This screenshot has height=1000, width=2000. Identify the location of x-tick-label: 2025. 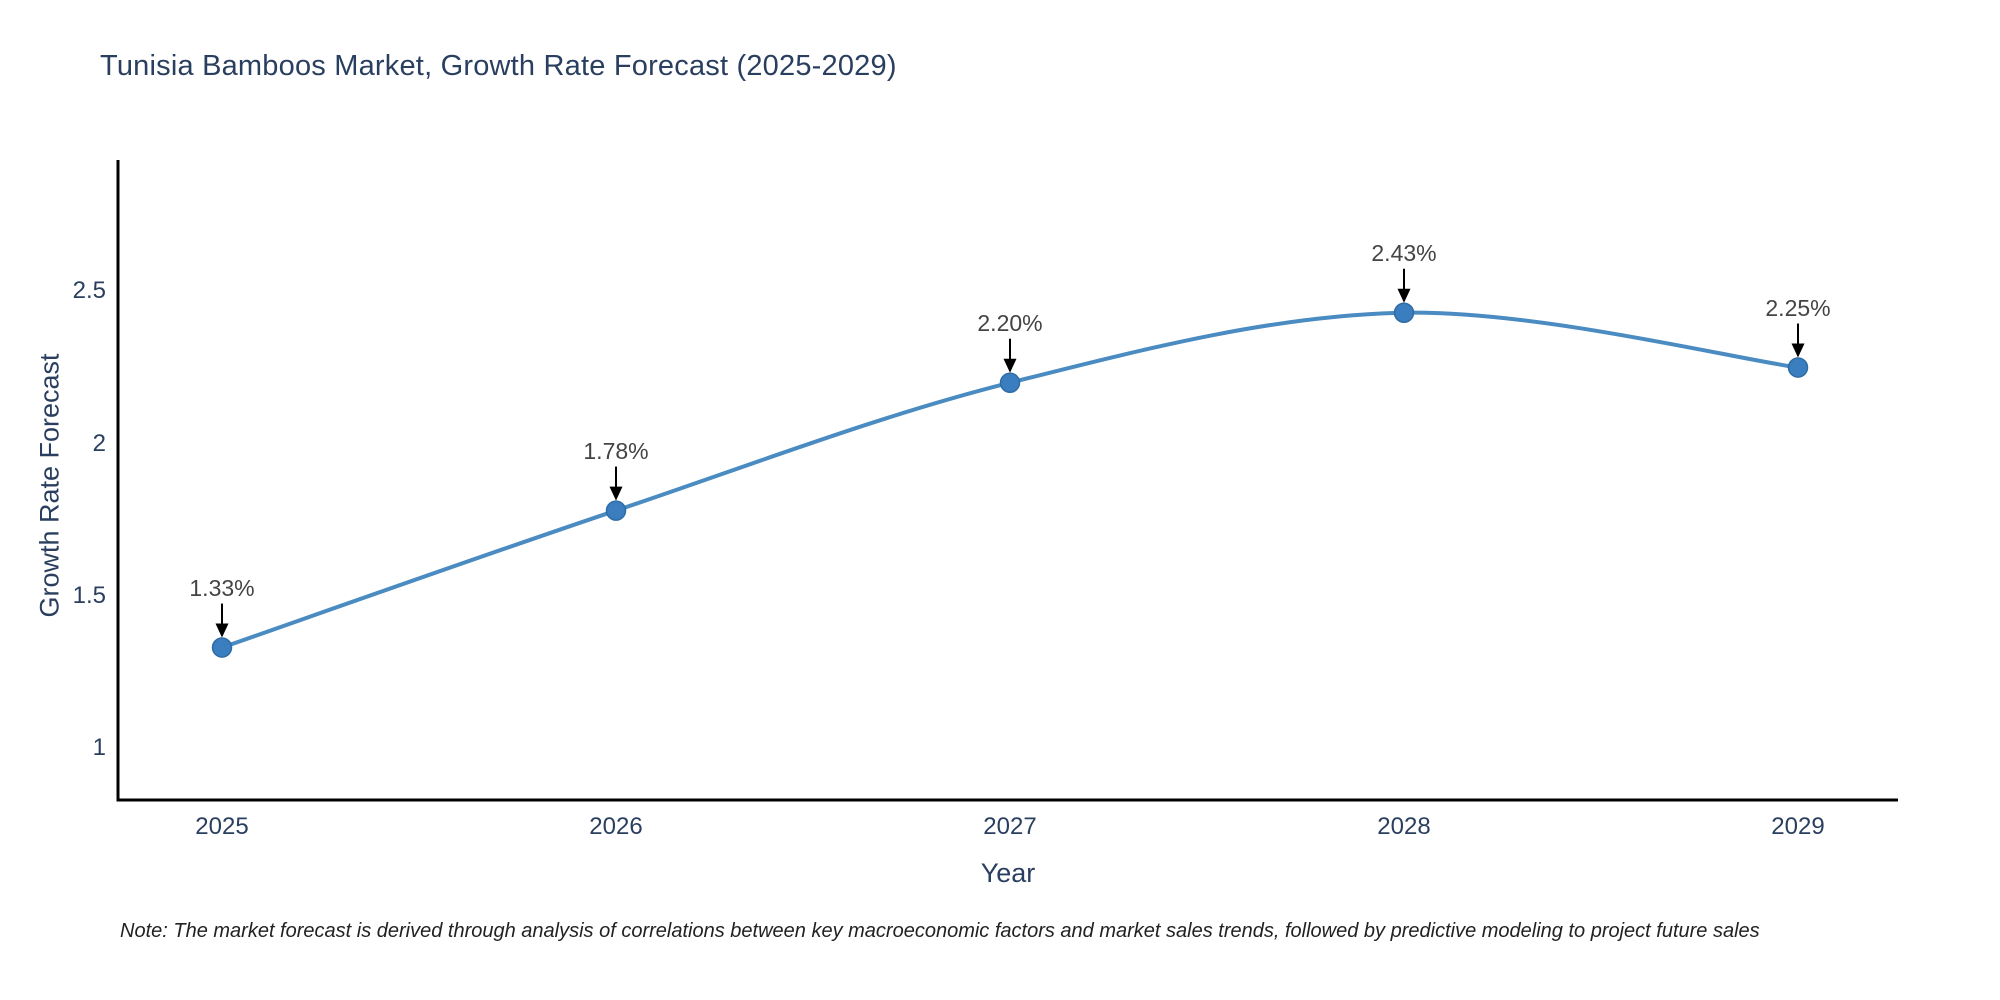
(222, 826).